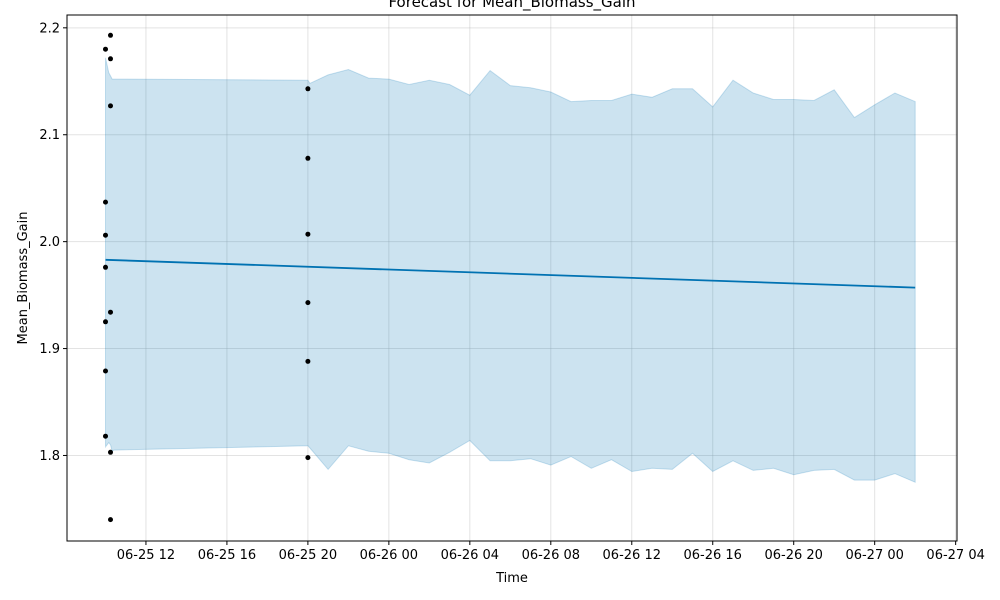 The image size is (1000, 600). Describe the element at coordinates (49, 242) in the screenshot. I see `y-tick-label: 2.0` at that location.